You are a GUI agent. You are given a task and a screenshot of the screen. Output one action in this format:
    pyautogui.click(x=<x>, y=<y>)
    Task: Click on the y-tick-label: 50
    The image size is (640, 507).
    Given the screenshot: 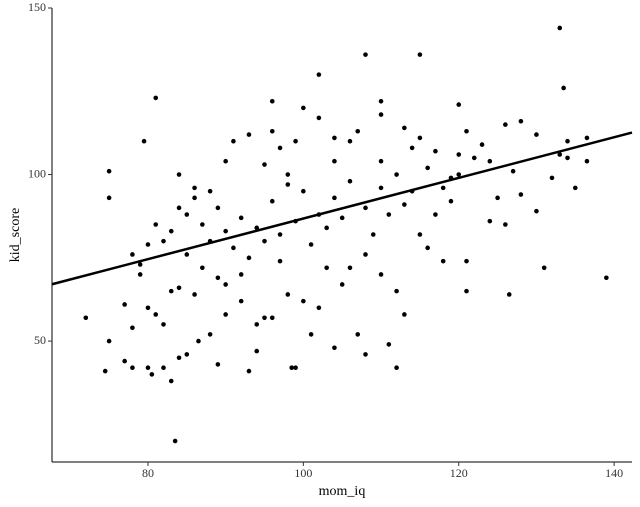 What is the action you would take?
    pyautogui.click(x=40, y=340)
    